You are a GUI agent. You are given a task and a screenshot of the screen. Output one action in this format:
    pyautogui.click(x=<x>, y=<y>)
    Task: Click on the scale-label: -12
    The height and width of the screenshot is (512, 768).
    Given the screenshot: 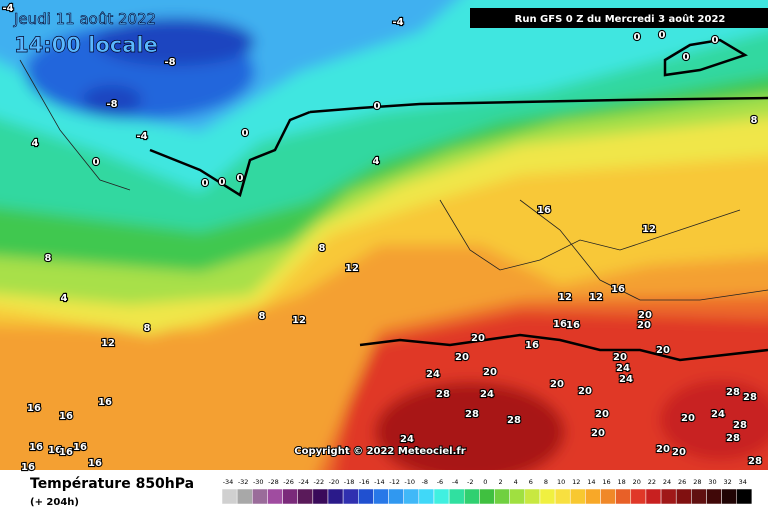 What is the action you would take?
    pyautogui.click(x=394, y=482)
    